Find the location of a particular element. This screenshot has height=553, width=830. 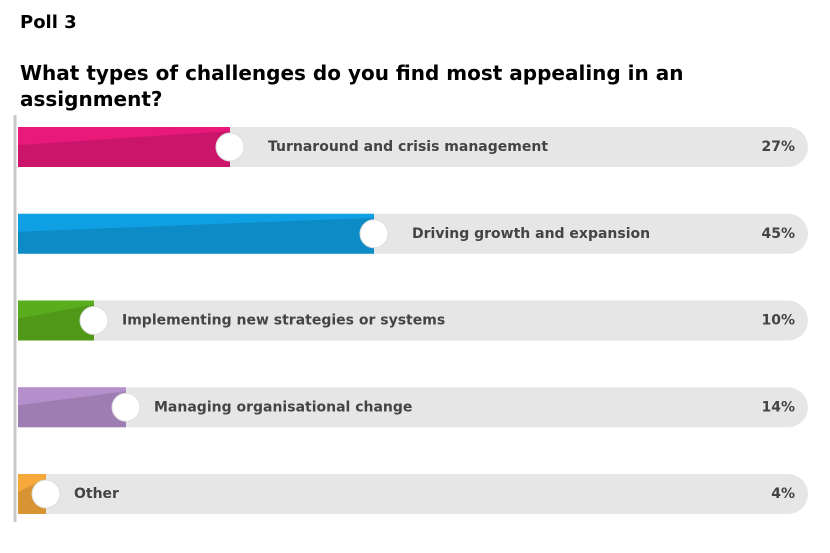

category-label: Managing organisational change is located at coordinates (283, 407).